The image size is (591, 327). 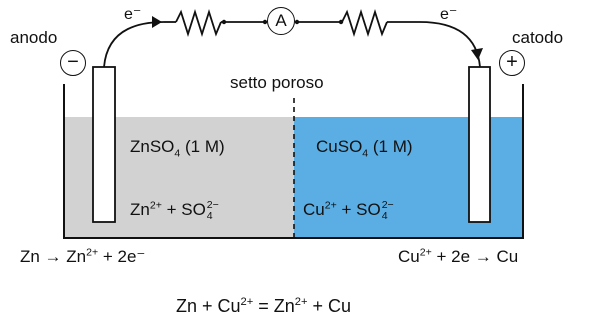 I want to click on ammeter-icon: A, so click(x=281, y=21).